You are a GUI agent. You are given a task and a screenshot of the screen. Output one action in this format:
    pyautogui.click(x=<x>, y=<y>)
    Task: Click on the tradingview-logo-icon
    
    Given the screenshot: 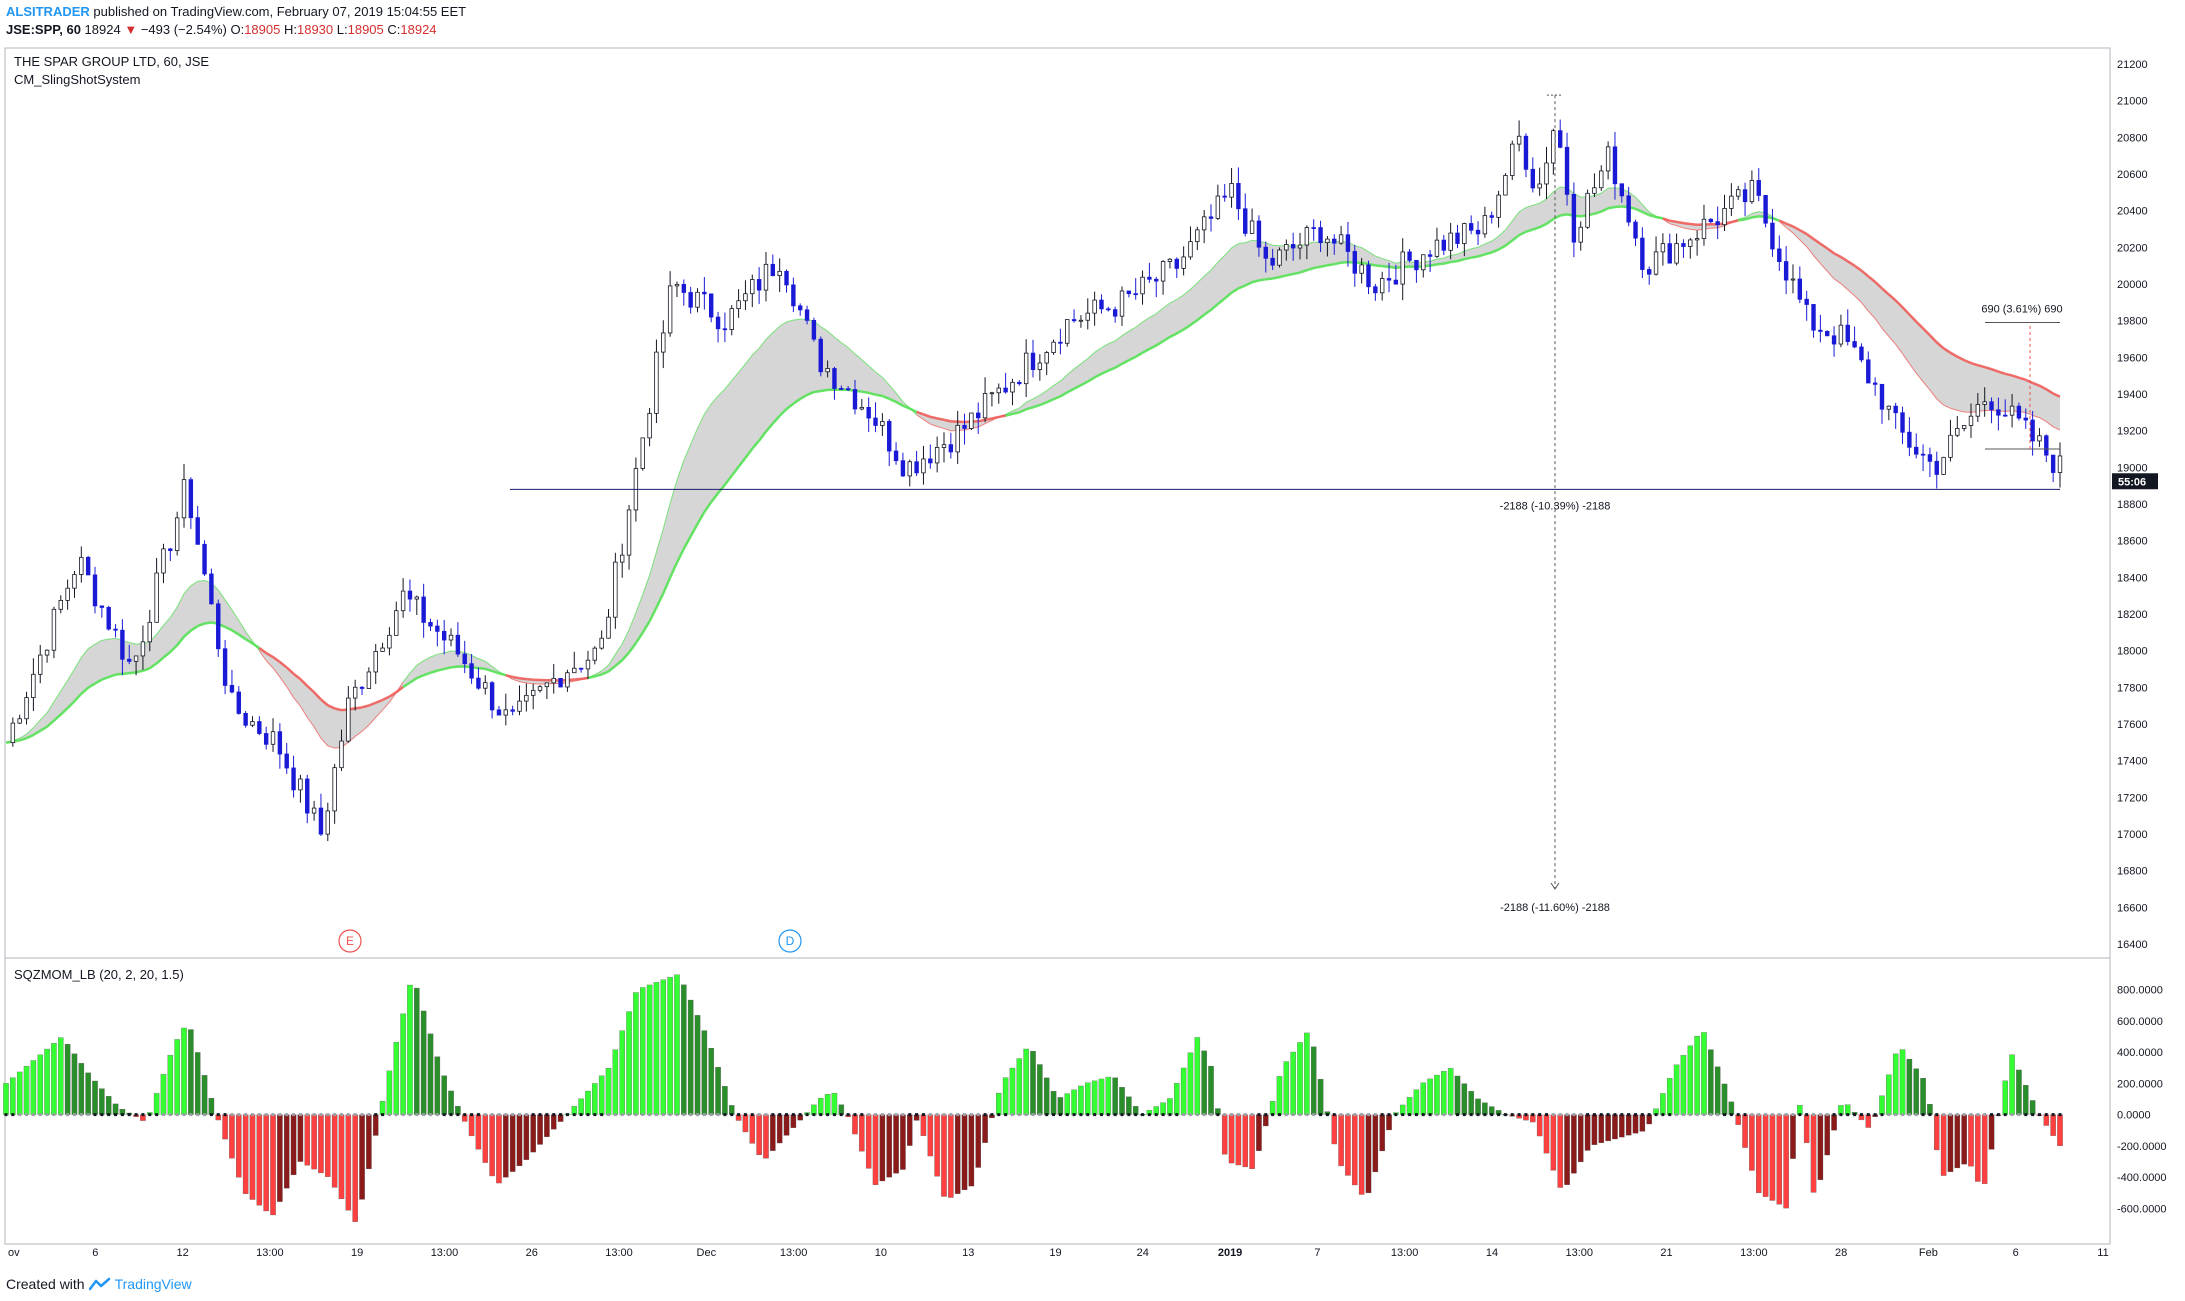 What is the action you would take?
    pyautogui.click(x=99, y=1284)
    